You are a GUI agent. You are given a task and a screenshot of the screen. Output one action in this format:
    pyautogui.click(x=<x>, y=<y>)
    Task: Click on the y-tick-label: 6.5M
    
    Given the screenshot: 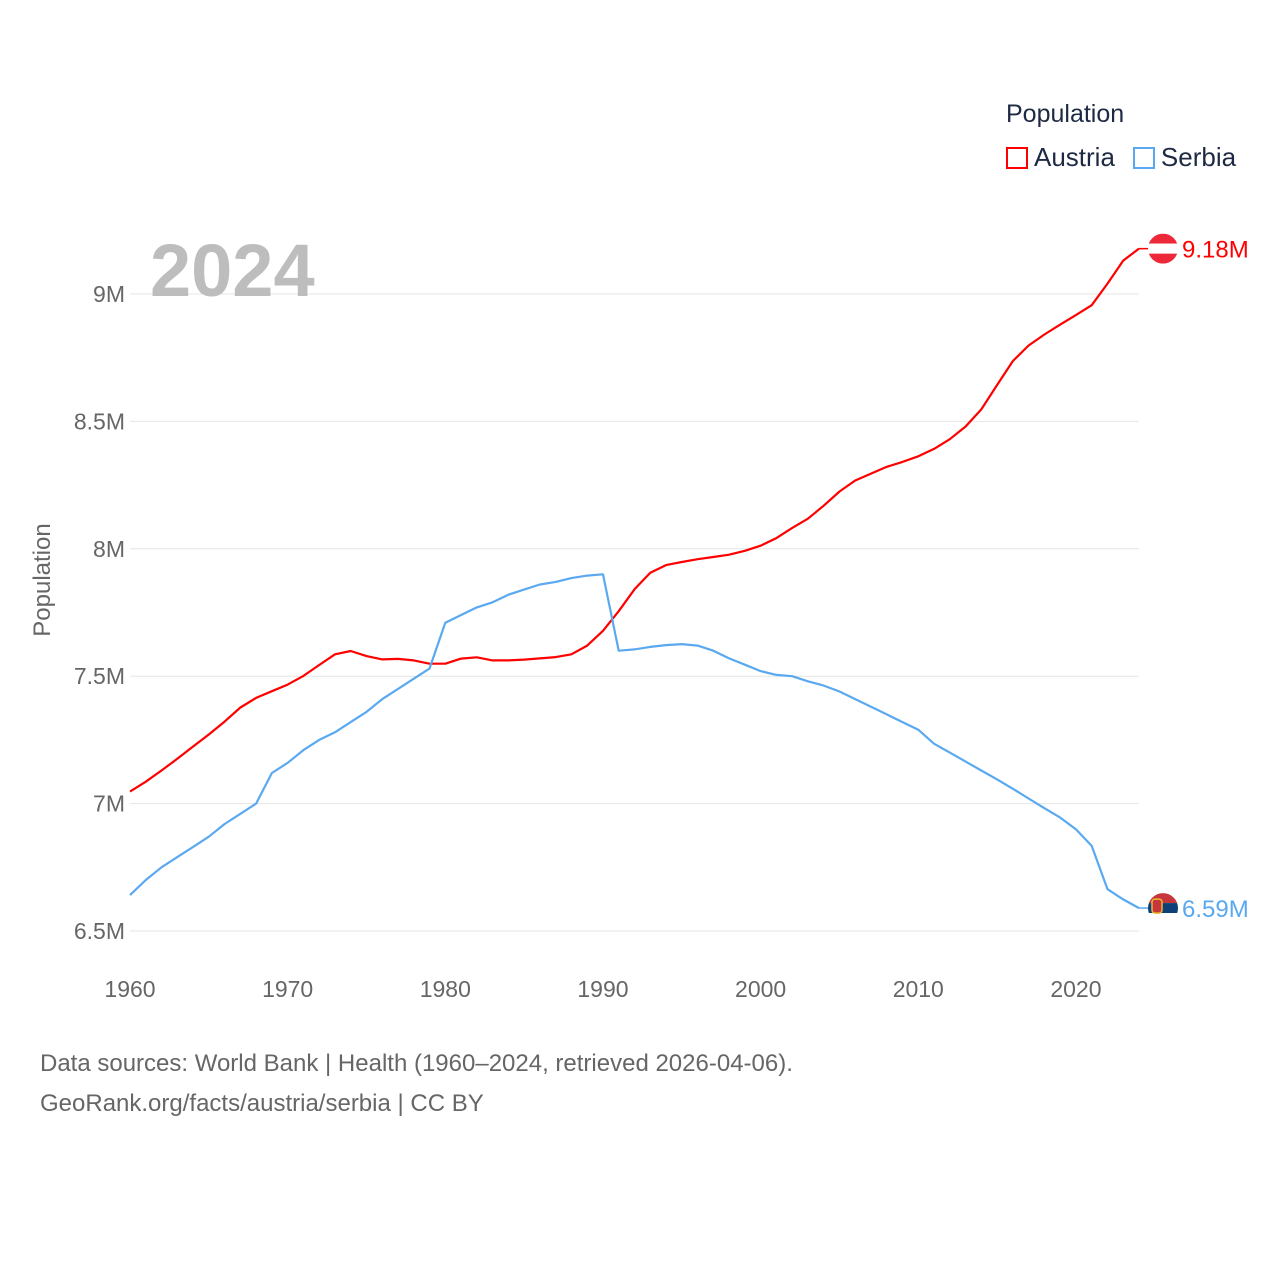 What is the action you would take?
    pyautogui.click(x=99, y=931)
    